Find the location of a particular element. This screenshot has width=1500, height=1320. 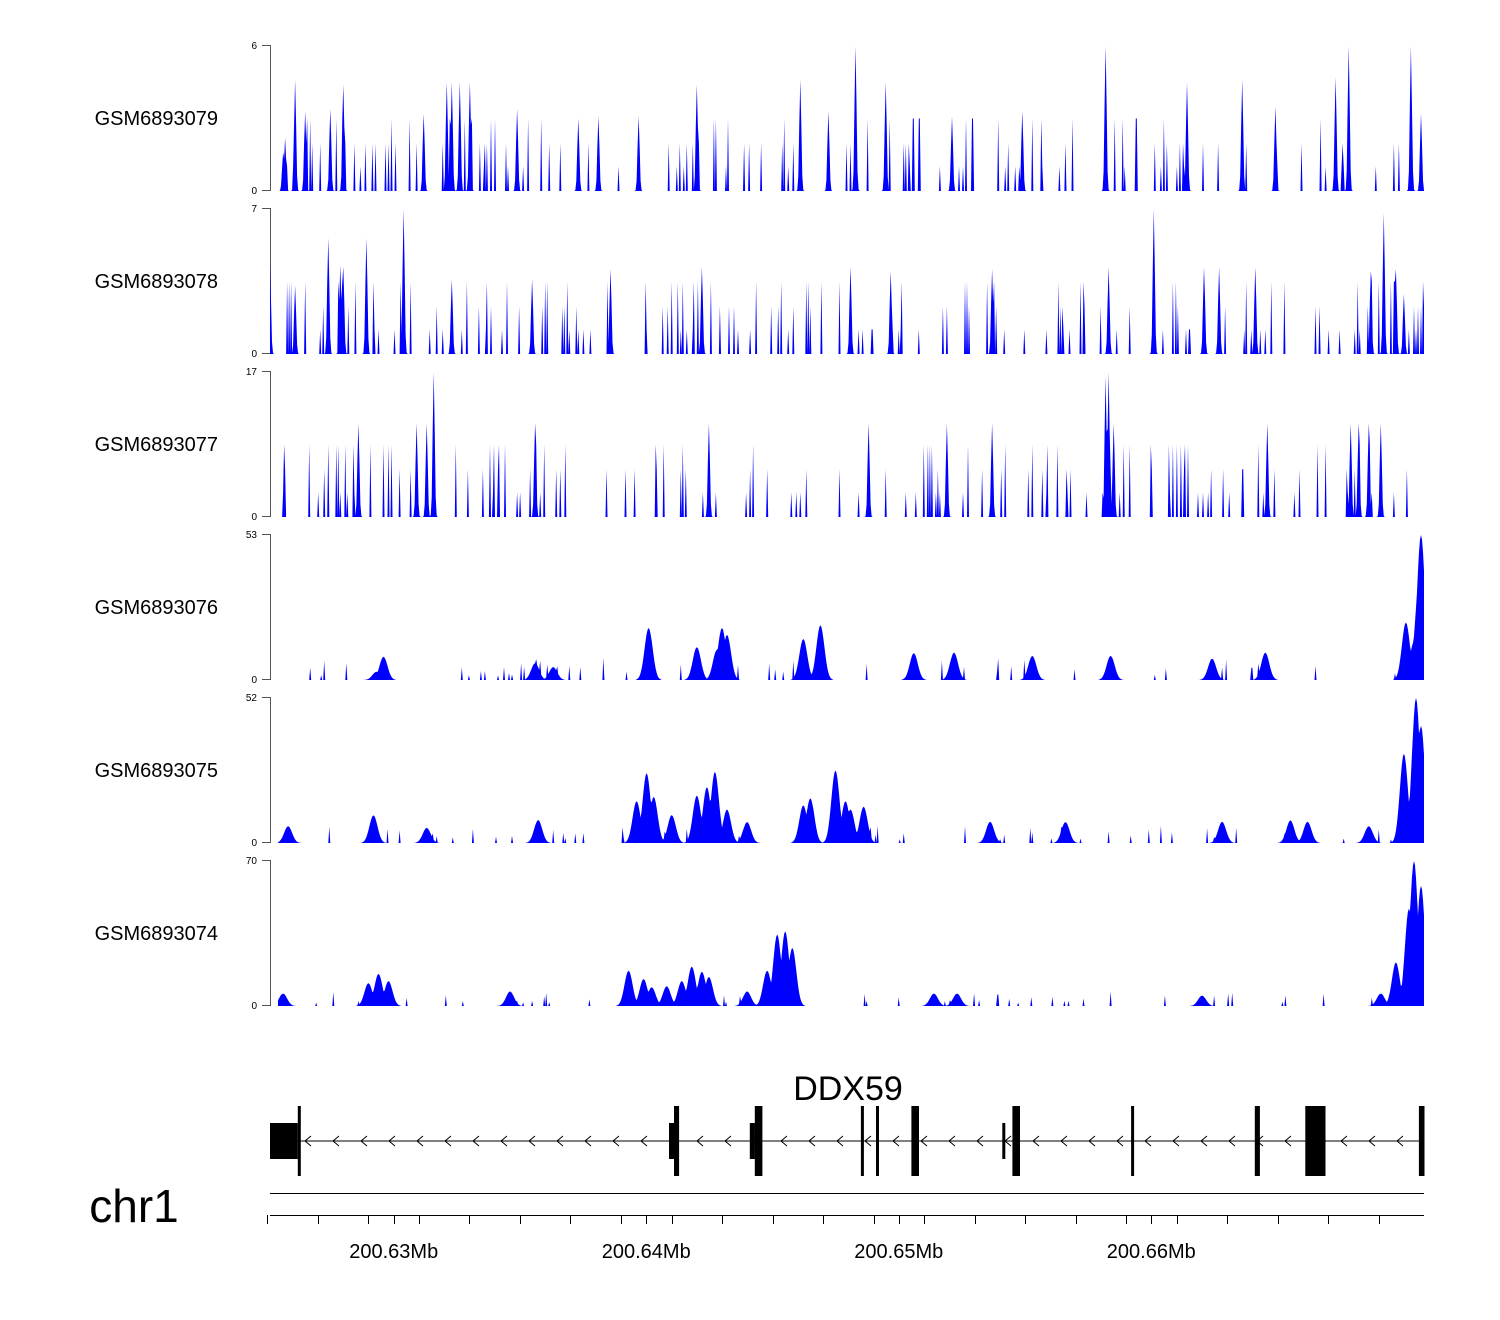

track-label: GSM6893079 is located at coordinates (156, 119).